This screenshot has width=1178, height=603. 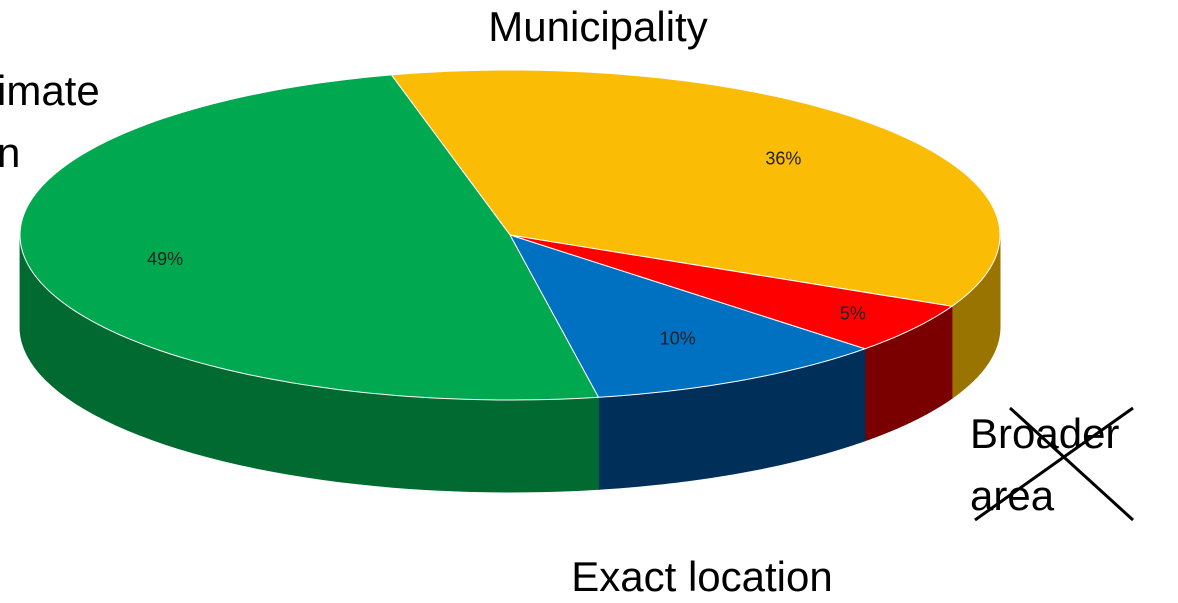 What do you see at coordinates (783, 159) in the screenshot?
I see `value-label: 36%` at bounding box center [783, 159].